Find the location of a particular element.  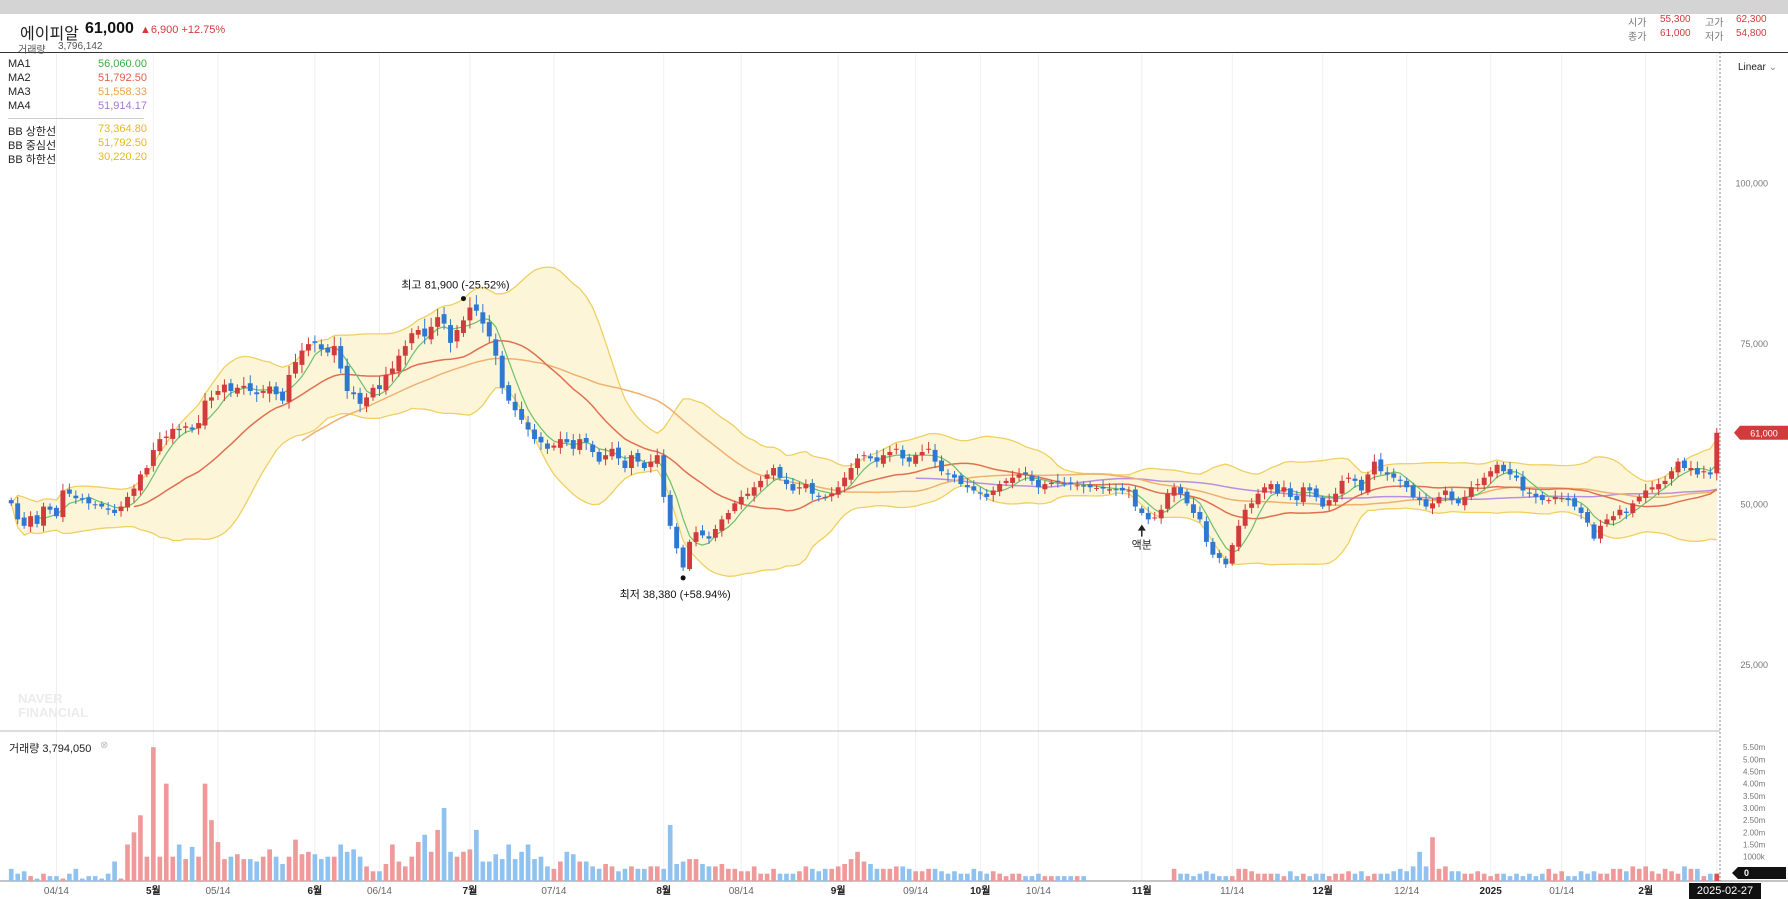

scale-toggle-button: Linear ⌄ is located at coordinates (1757, 67).